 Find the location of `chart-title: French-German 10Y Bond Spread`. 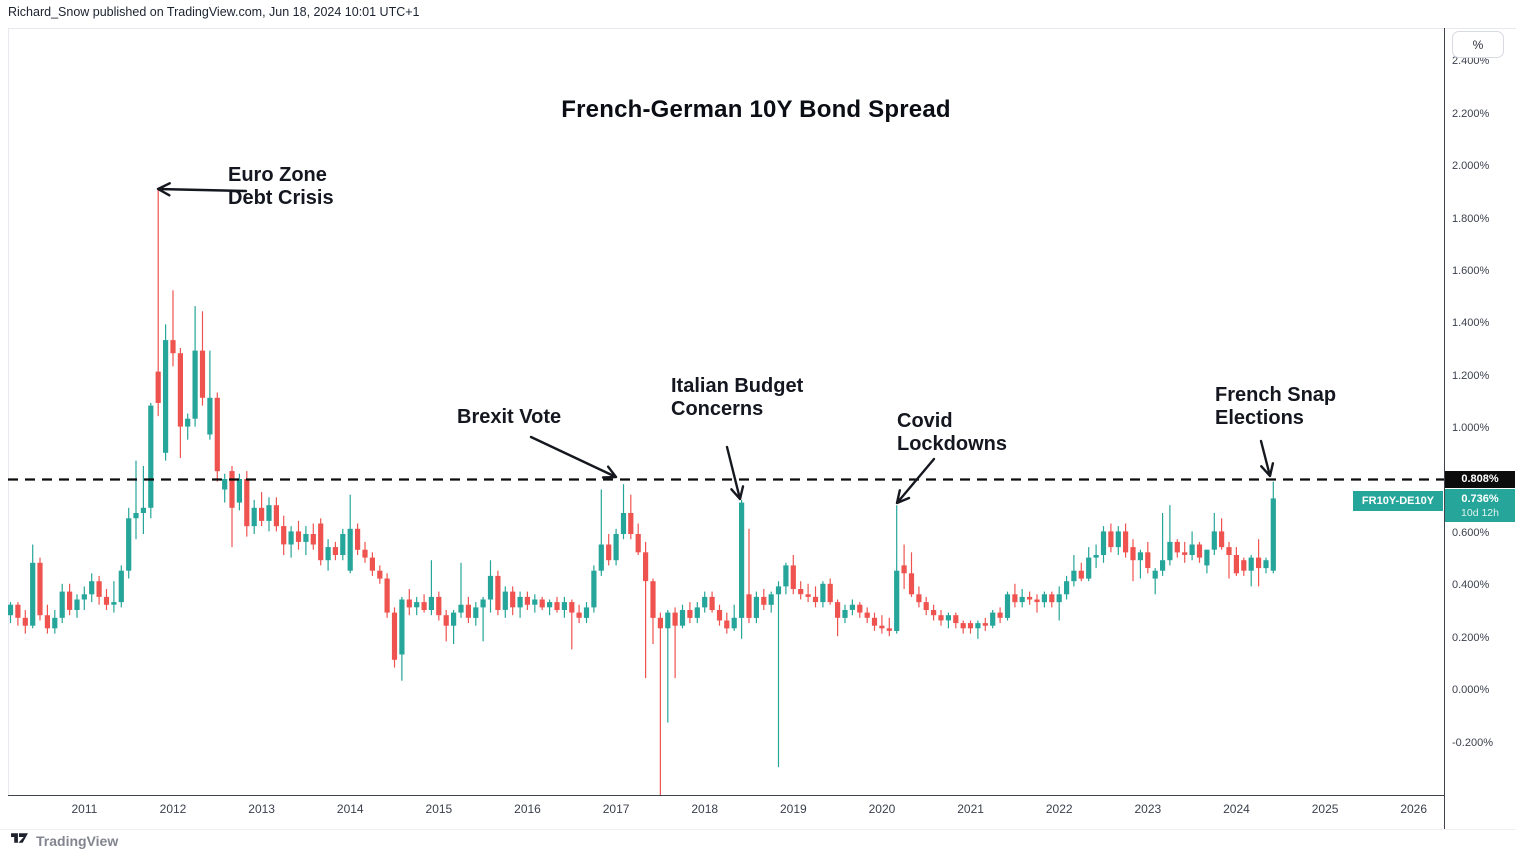

chart-title: French-German 10Y Bond Spread is located at coordinates (756, 109).